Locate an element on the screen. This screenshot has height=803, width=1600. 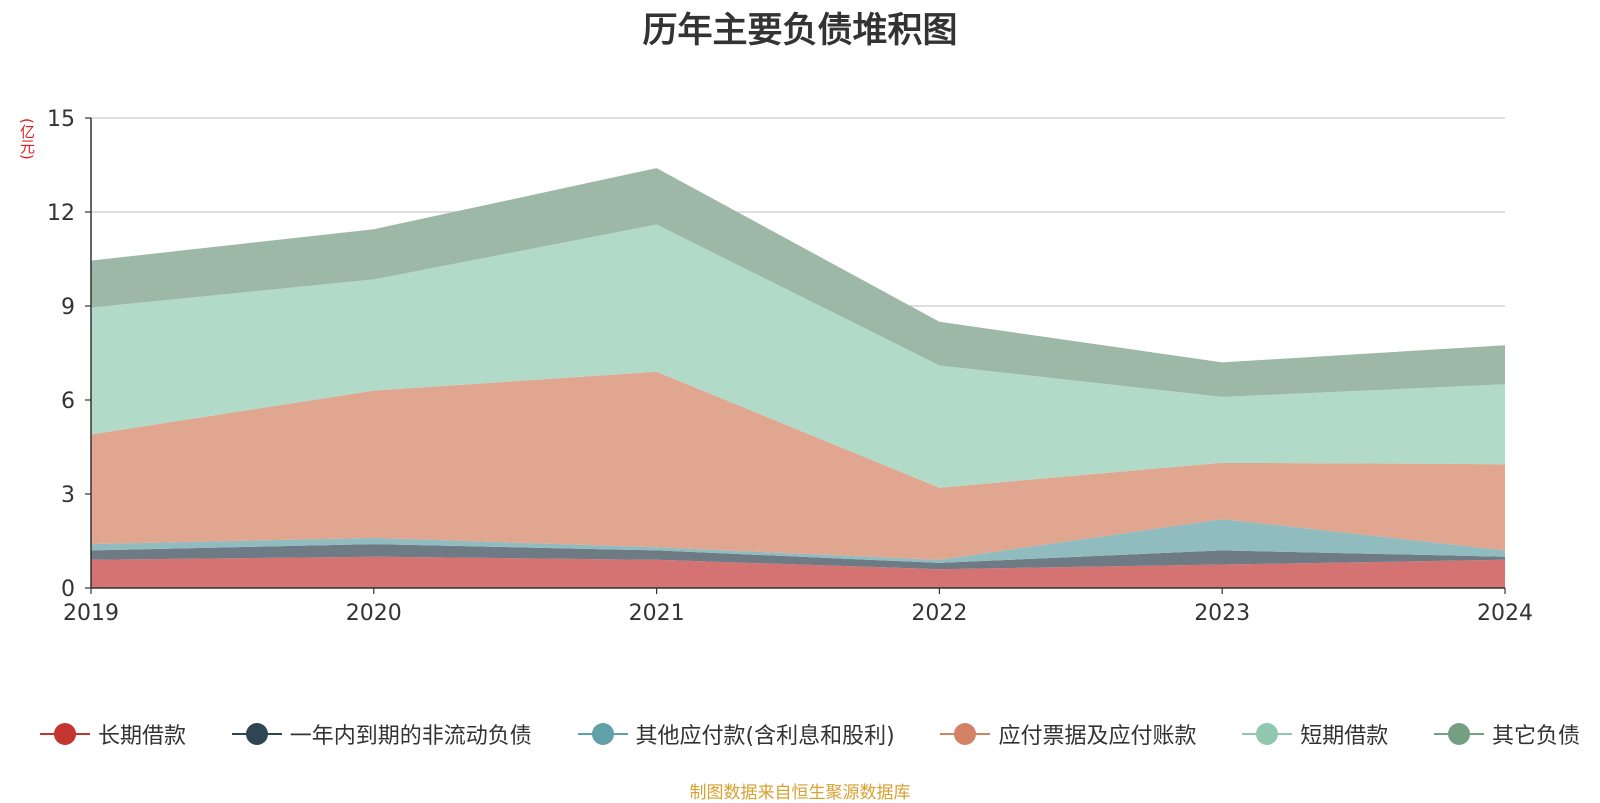
legend-label: 长期借款 is located at coordinates (142, 736).